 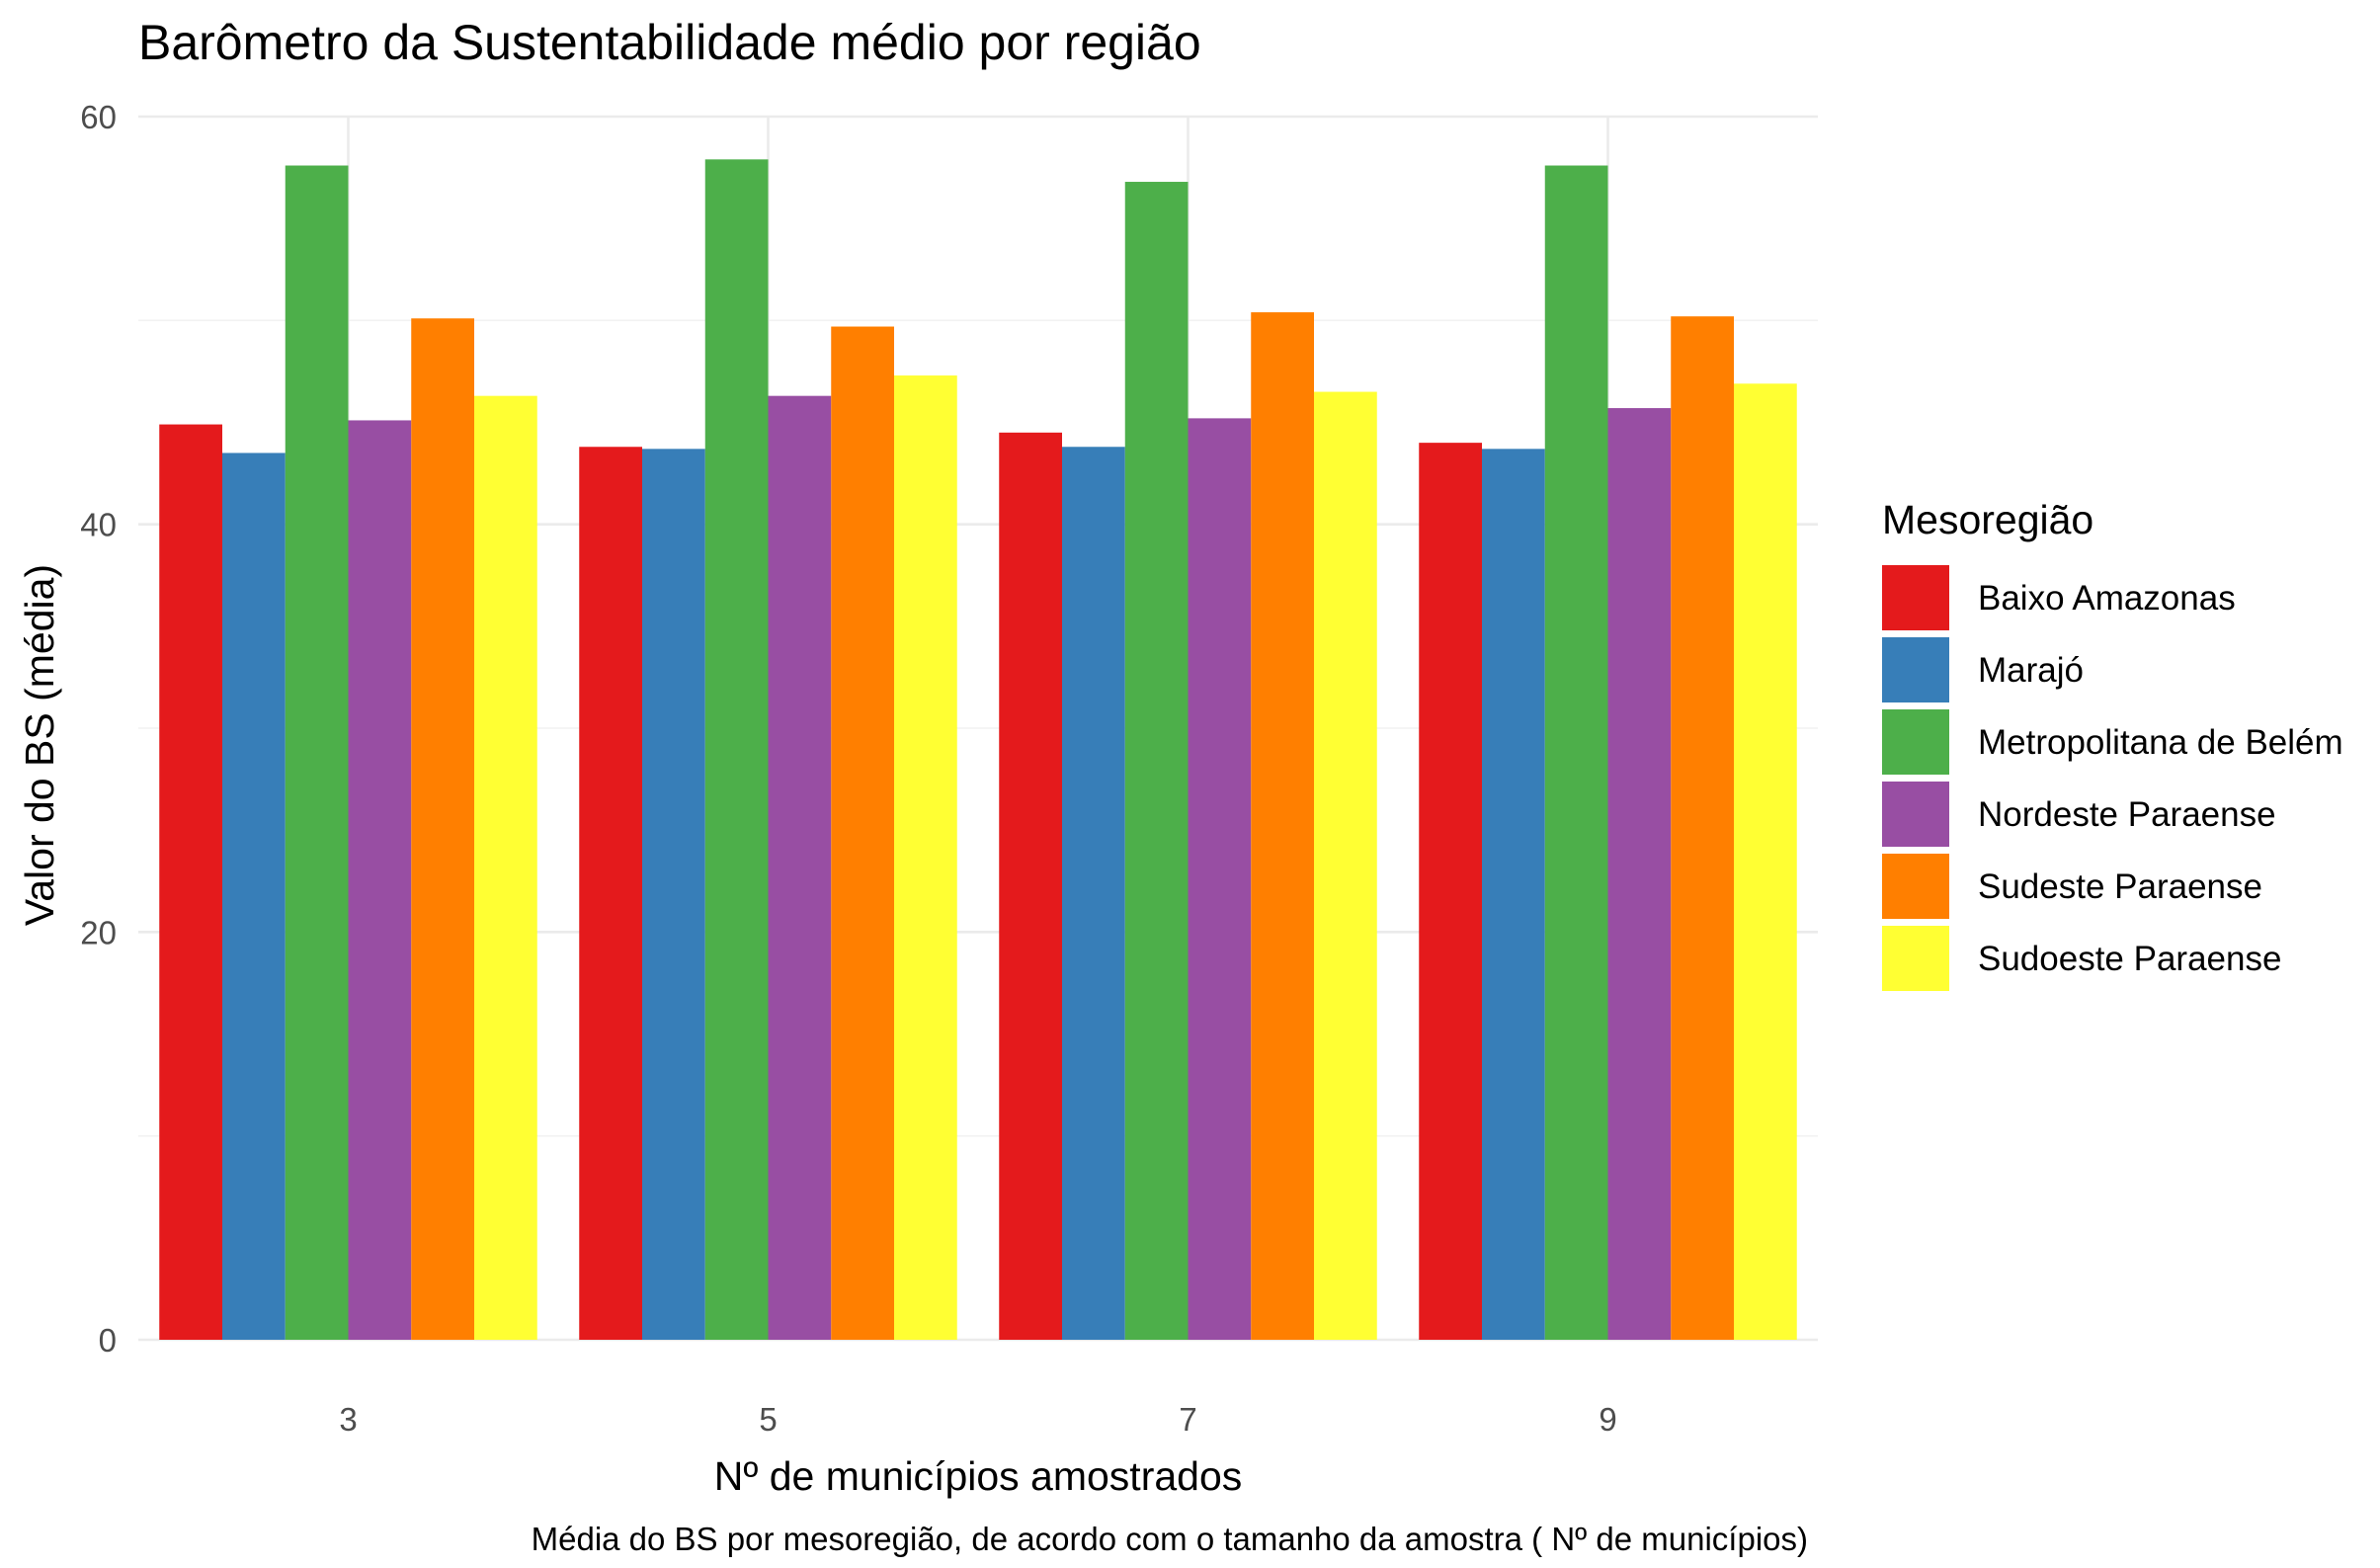 What do you see at coordinates (1513, 894) in the screenshot?
I see `bar-maraj--9` at bounding box center [1513, 894].